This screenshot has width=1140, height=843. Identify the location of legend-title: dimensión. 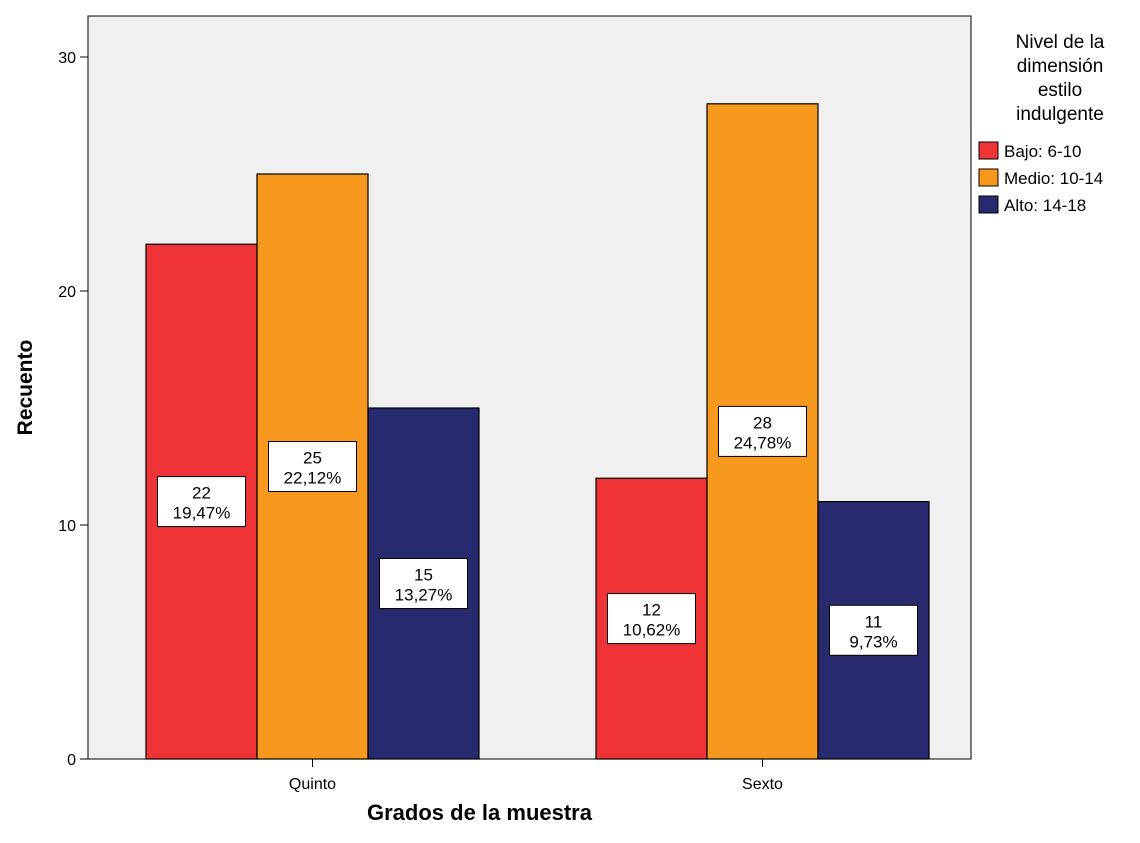
(1060, 66).